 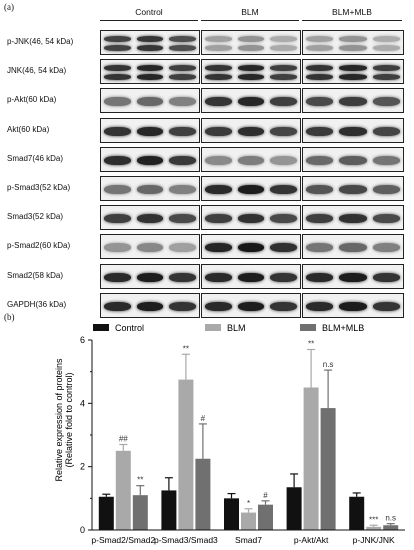 I want to click on legend-label: BLM+MLB, so click(x=343, y=328).